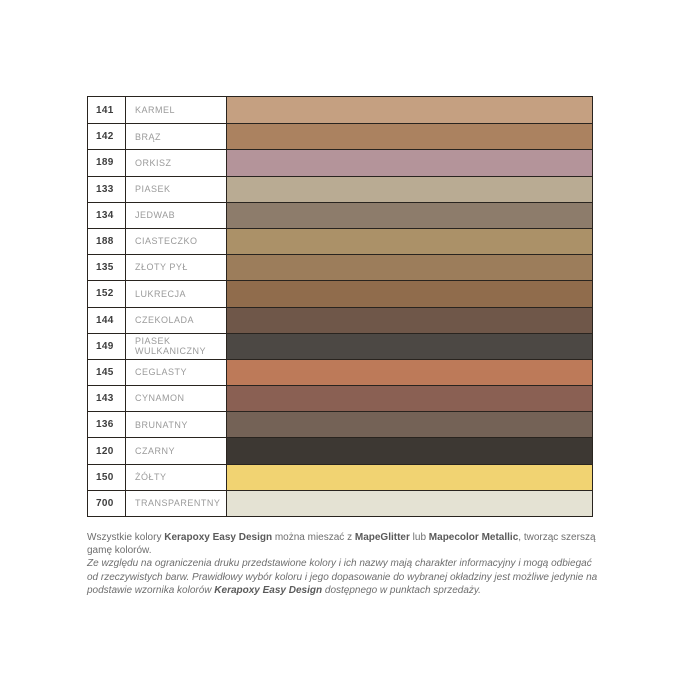 The image size is (682, 682). I want to click on color-name: CZARNY, so click(176, 451).